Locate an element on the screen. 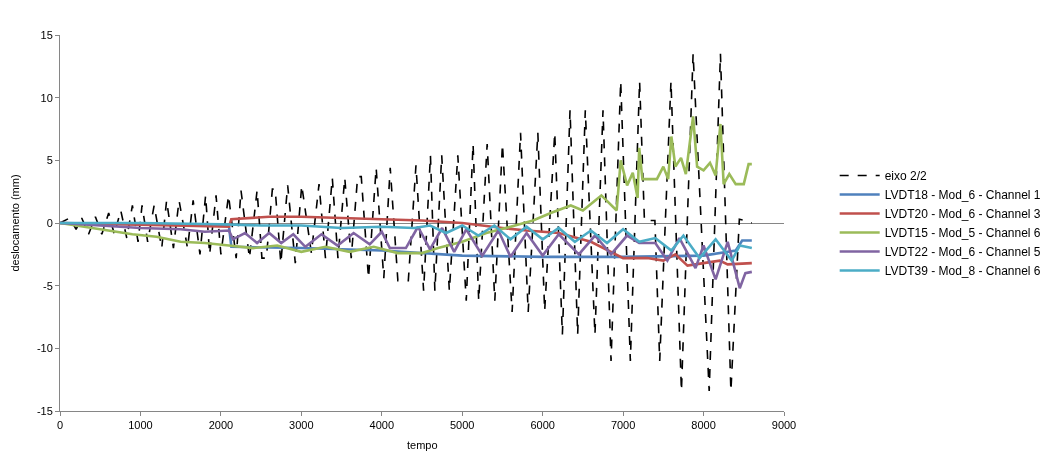 The height and width of the screenshot is (461, 1059). x-axis-title: tempo is located at coordinates (422, 445).